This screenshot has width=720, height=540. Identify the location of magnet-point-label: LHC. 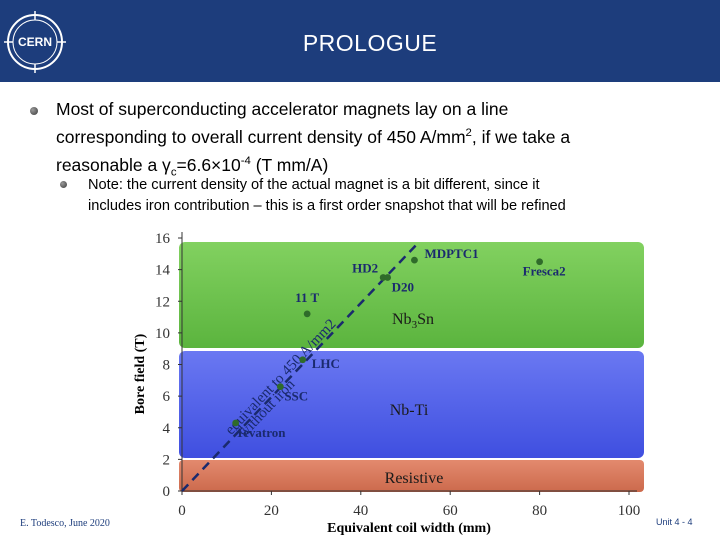
(326, 363).